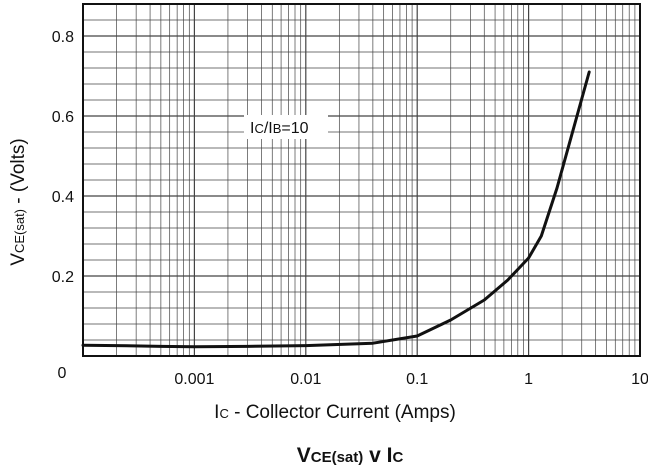 The width and height of the screenshot is (648, 474). I want to click on y-axis-label: VCE(sat) - (Volts), so click(18, 201).